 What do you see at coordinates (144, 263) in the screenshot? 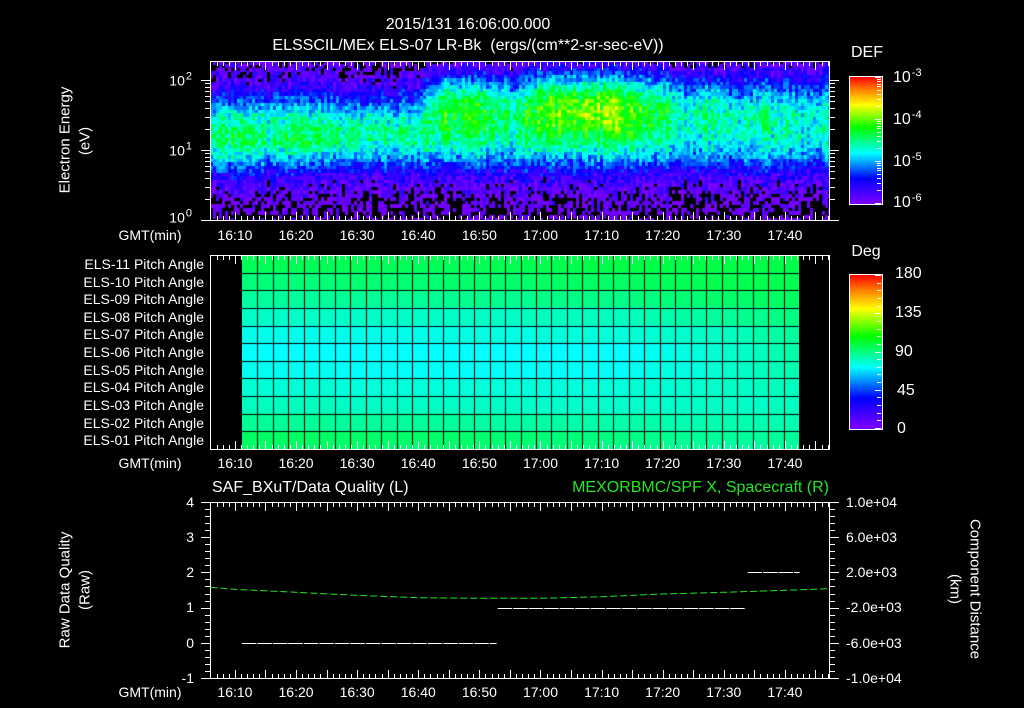
I see `pitch-row-label: ELS-11 Pitch Angle` at bounding box center [144, 263].